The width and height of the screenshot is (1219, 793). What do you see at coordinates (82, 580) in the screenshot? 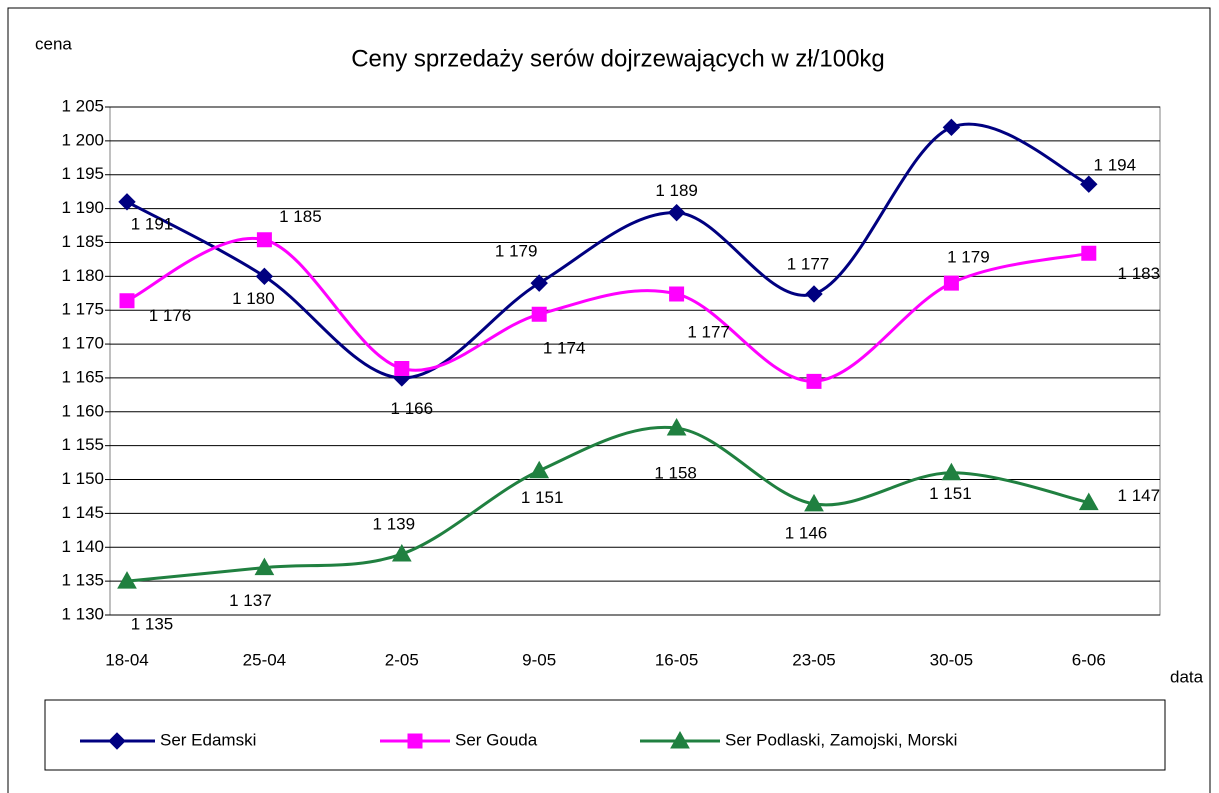
I see `y-tick-label: 1 135` at bounding box center [82, 580].